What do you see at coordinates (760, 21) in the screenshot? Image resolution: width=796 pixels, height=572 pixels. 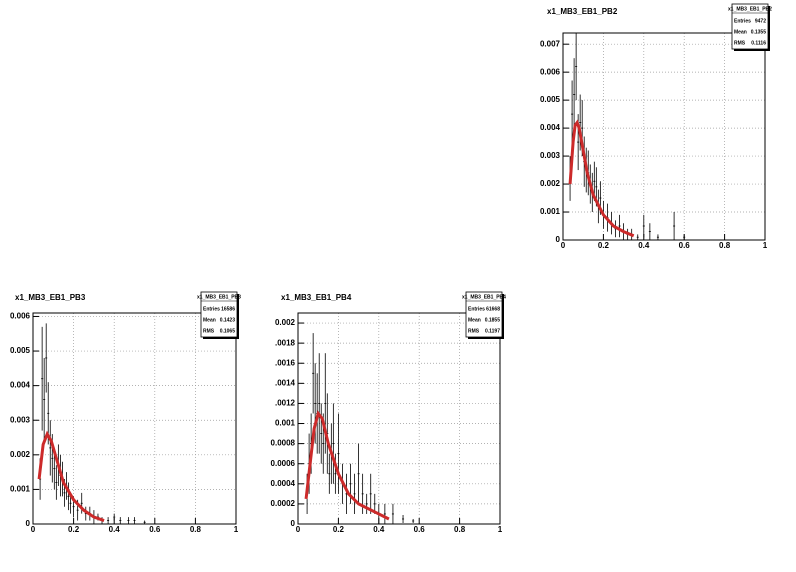 I see `stats-value: 9472` at bounding box center [760, 21].